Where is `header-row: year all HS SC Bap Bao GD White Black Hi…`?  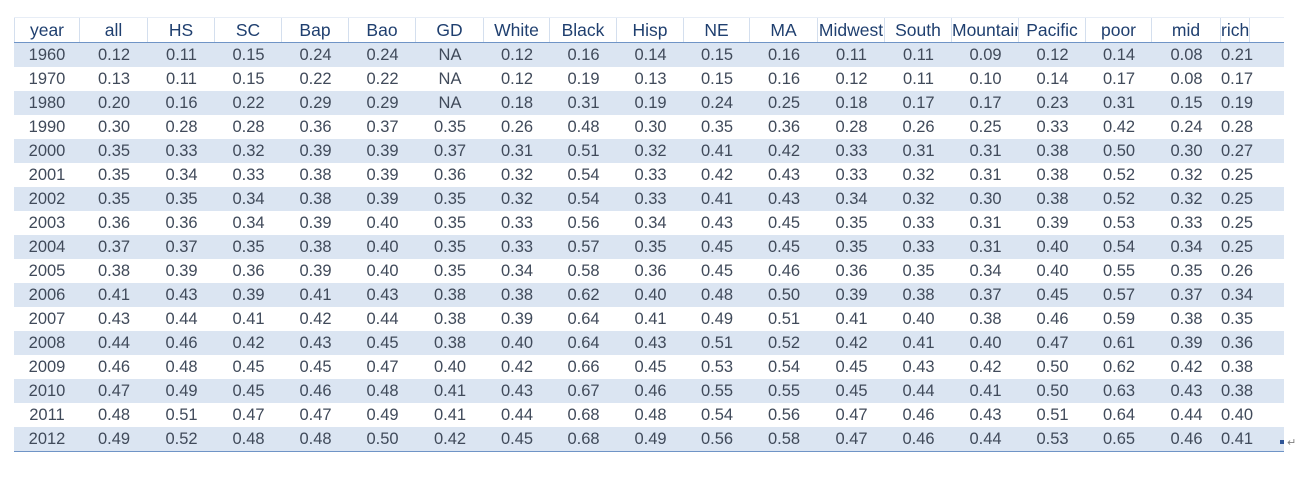 header-row: year all HS SC Bap Bao GD White Black Hi… is located at coordinates (649, 30).